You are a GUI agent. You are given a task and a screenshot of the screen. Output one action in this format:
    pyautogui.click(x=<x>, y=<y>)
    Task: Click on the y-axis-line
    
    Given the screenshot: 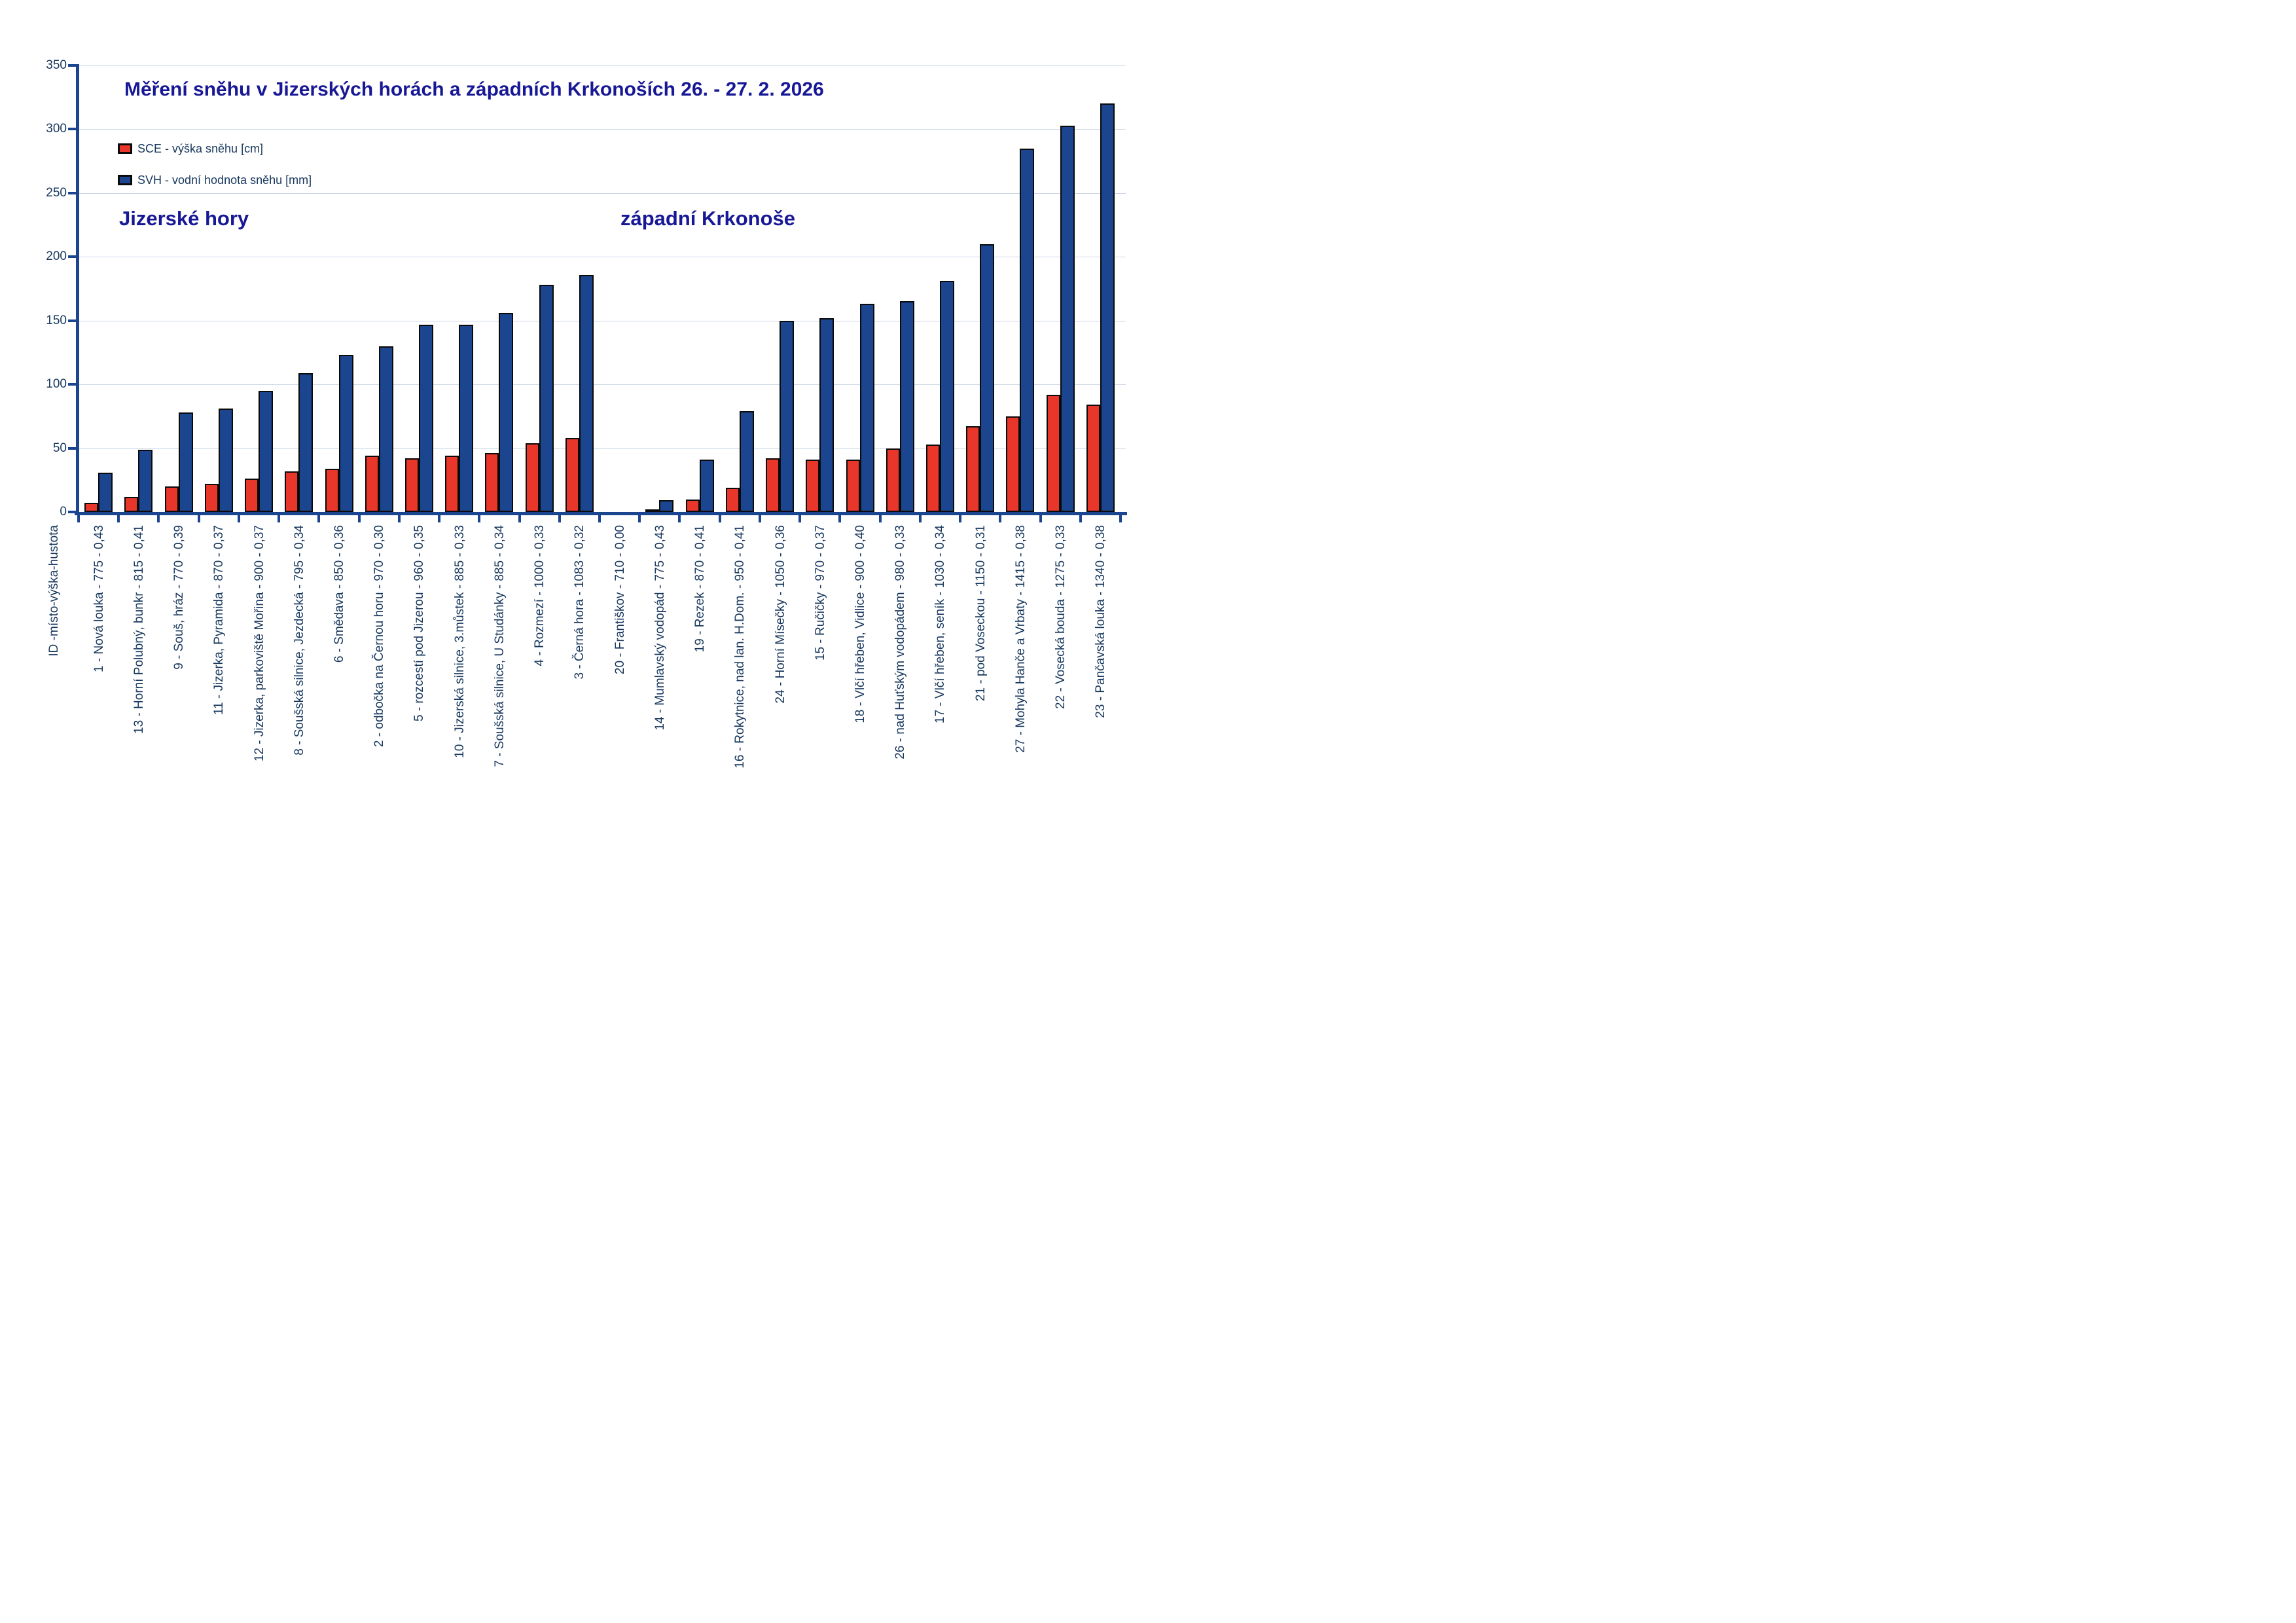 What is the action you would take?
    pyautogui.click(x=77, y=289)
    